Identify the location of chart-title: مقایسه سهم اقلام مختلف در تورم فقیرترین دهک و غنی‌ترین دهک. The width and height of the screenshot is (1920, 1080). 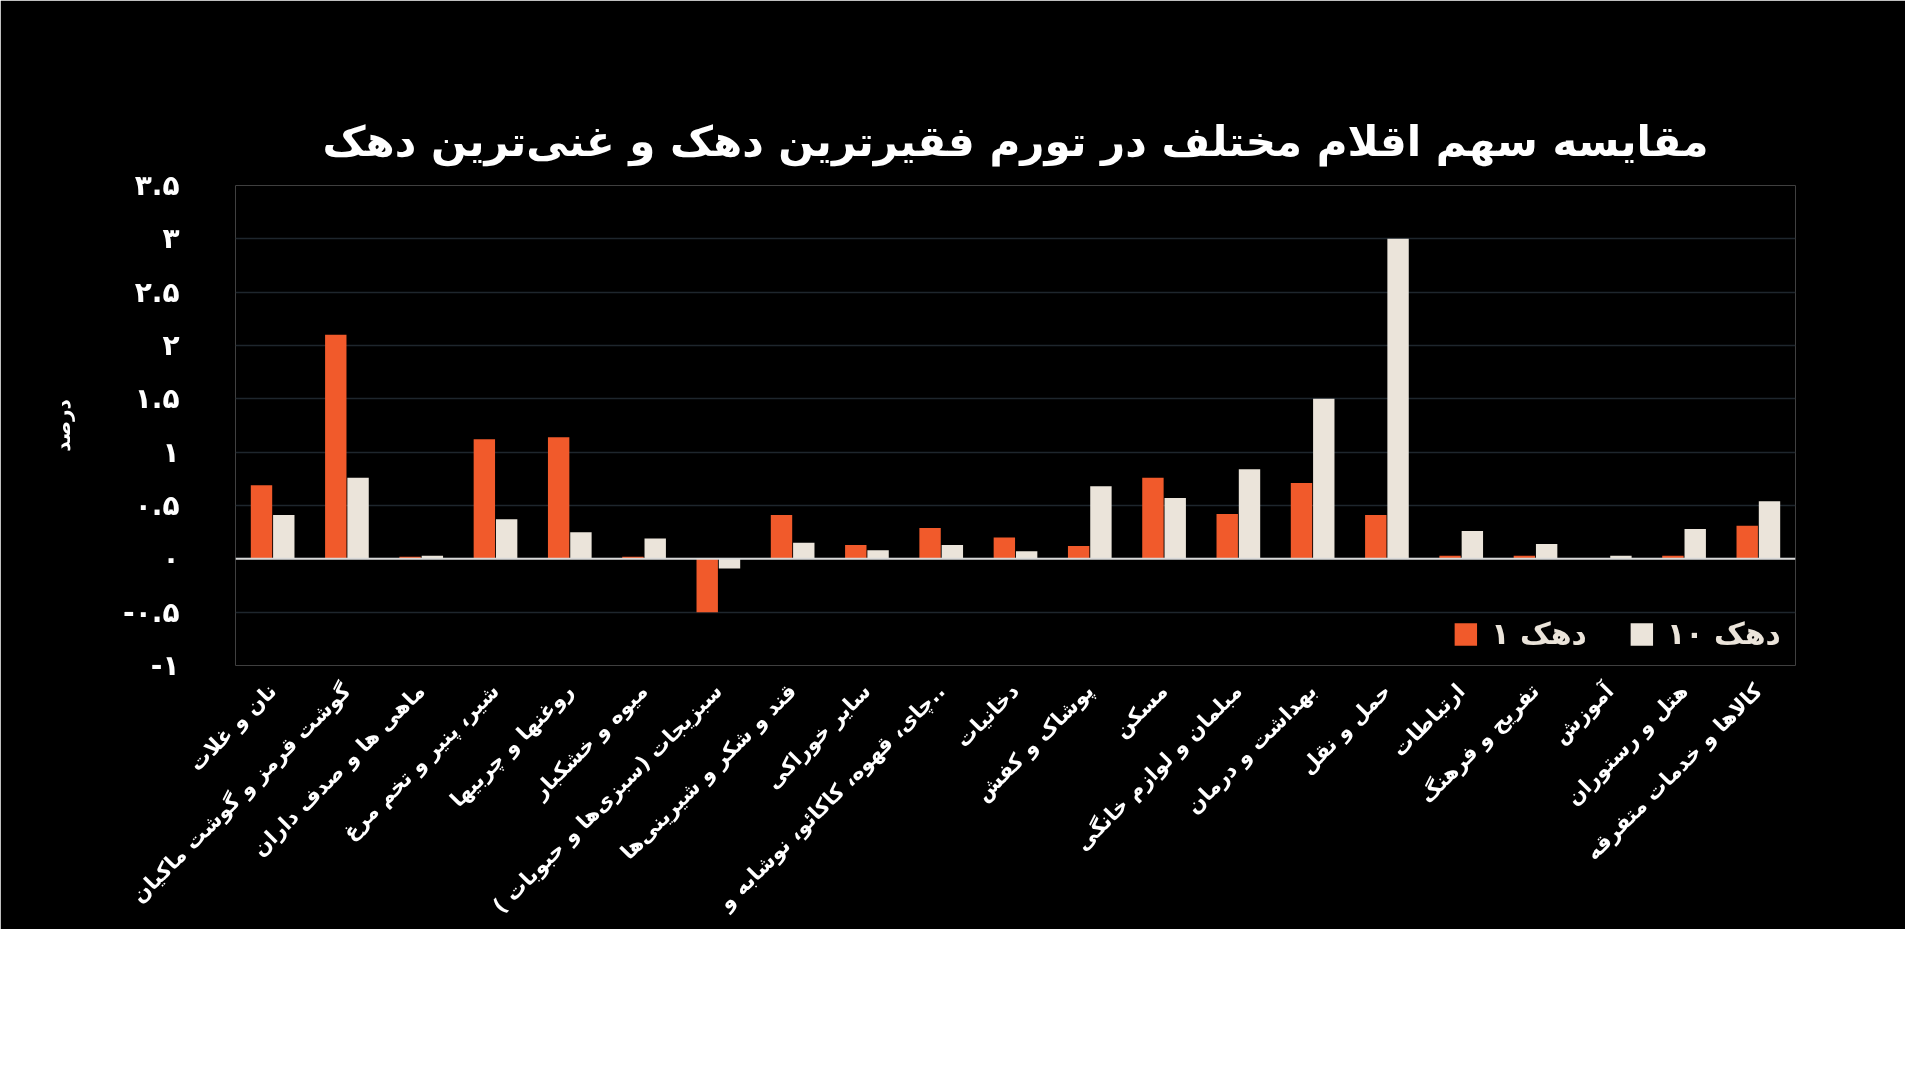
(1015, 141).